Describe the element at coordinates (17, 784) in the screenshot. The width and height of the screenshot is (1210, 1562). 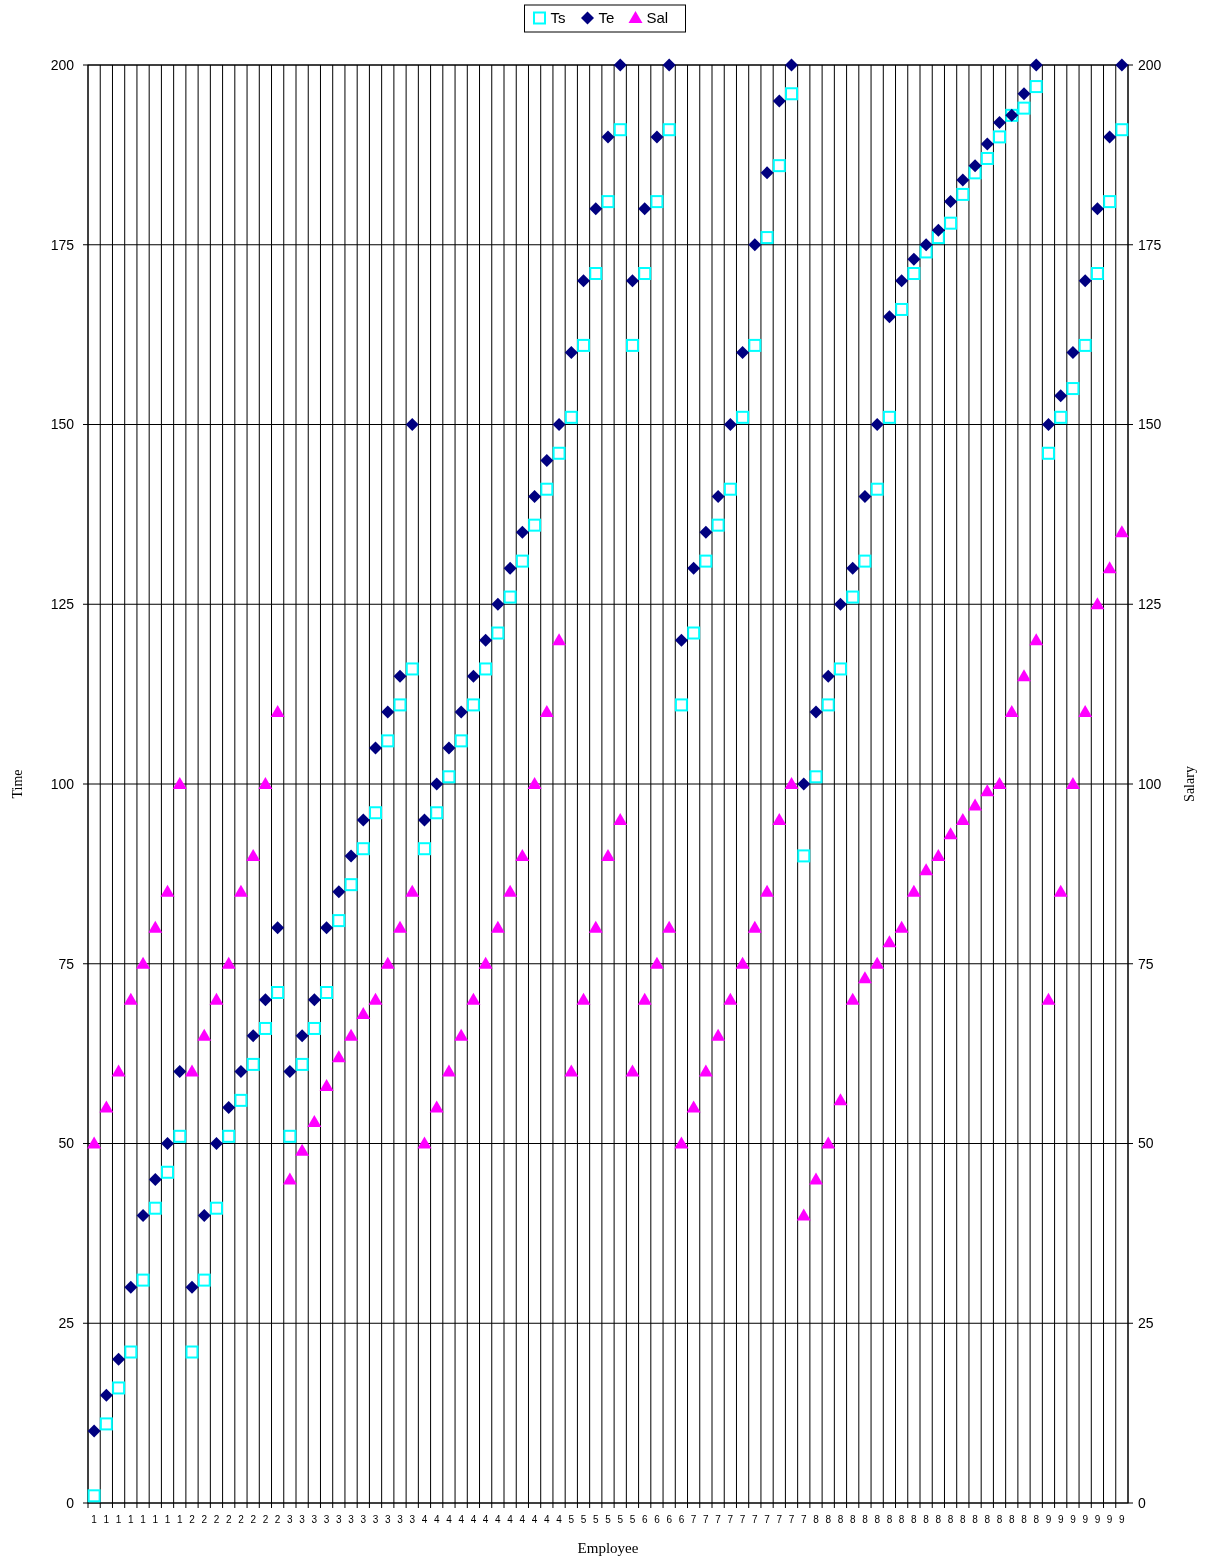
I see `y-axis-title: Time` at that location.